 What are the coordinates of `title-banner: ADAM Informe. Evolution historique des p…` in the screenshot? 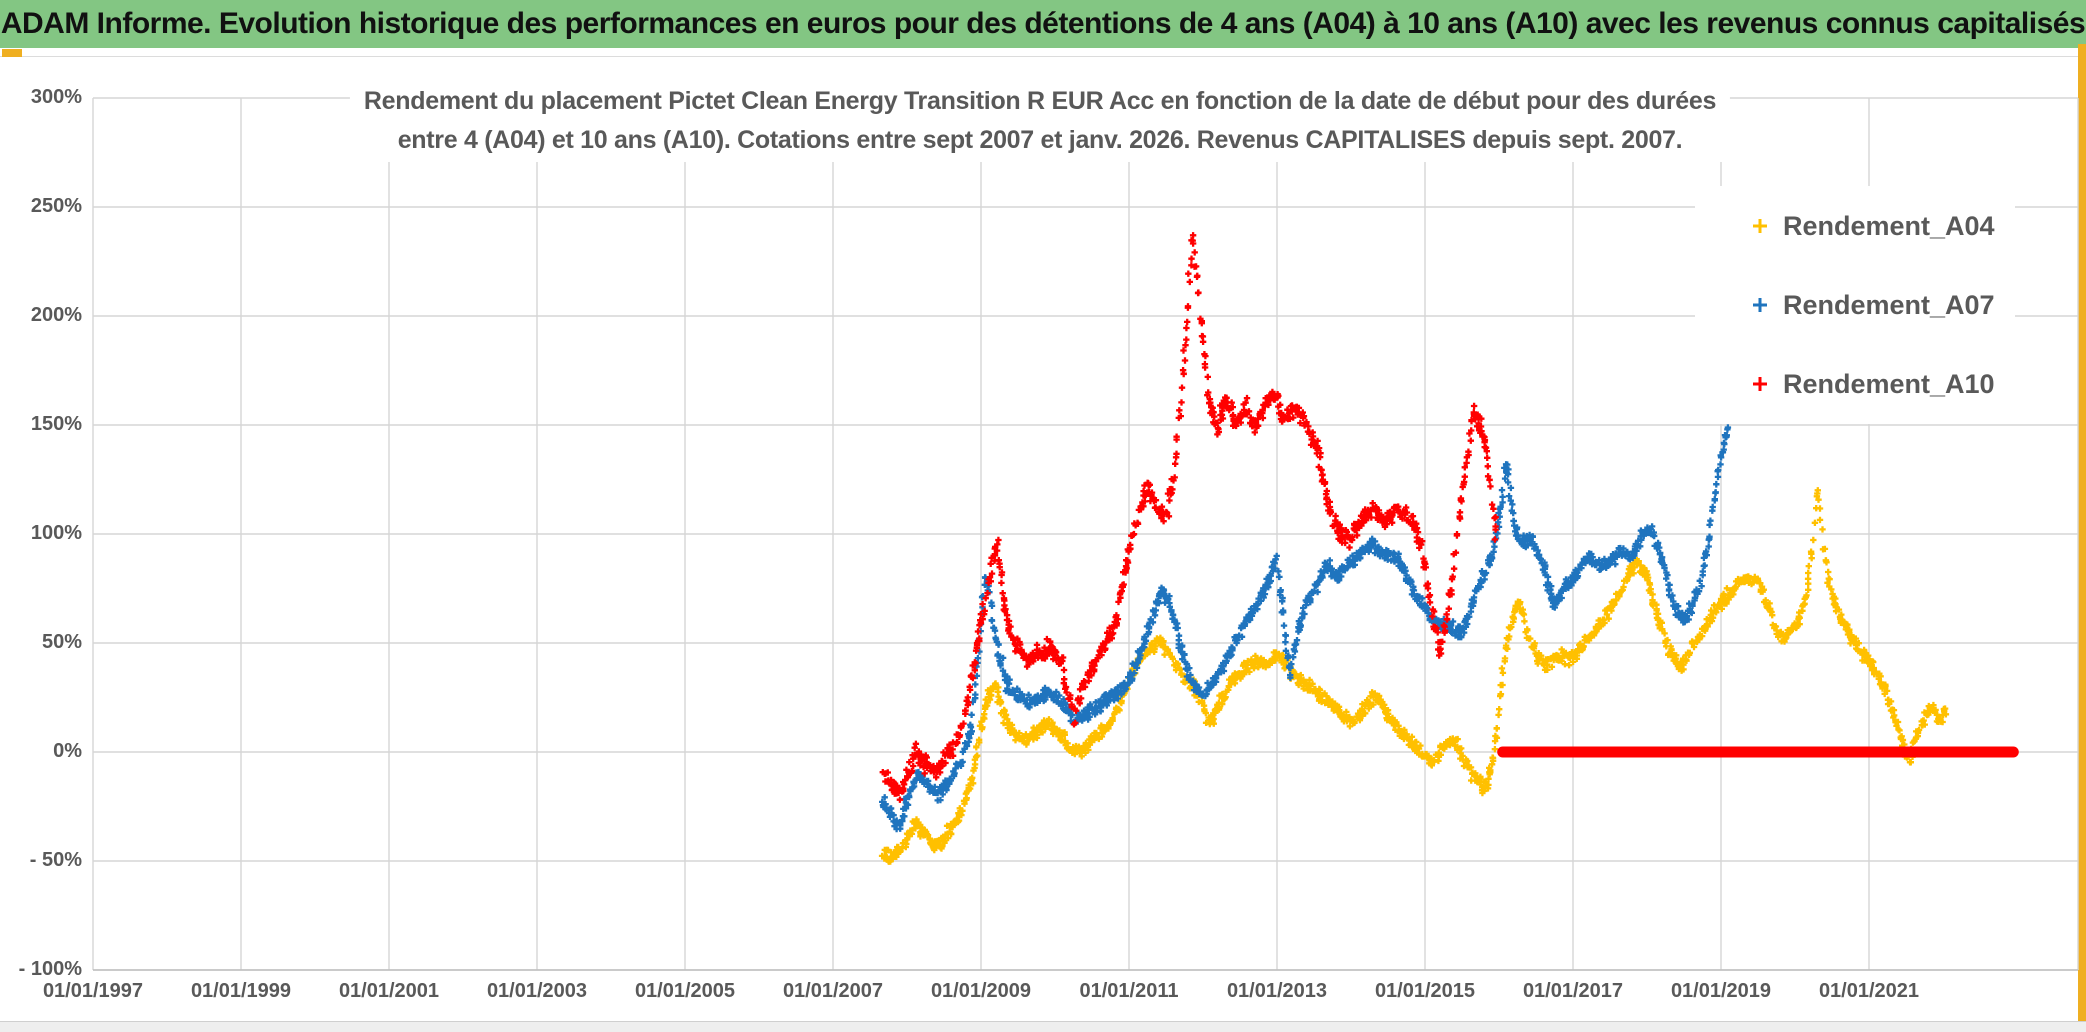 It's located at (1043, 24).